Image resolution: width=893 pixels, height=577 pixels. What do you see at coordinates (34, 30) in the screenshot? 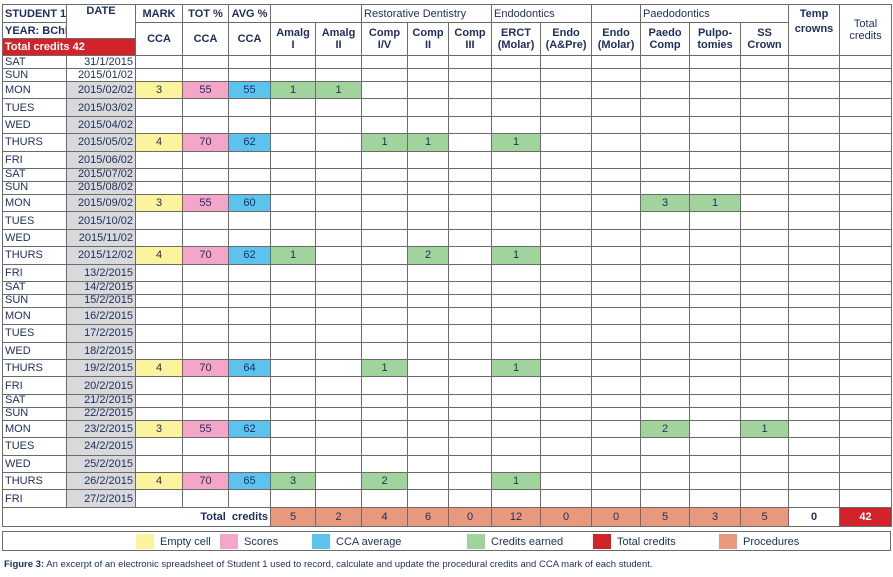
I see `year: YEAR: BChD` at bounding box center [34, 30].